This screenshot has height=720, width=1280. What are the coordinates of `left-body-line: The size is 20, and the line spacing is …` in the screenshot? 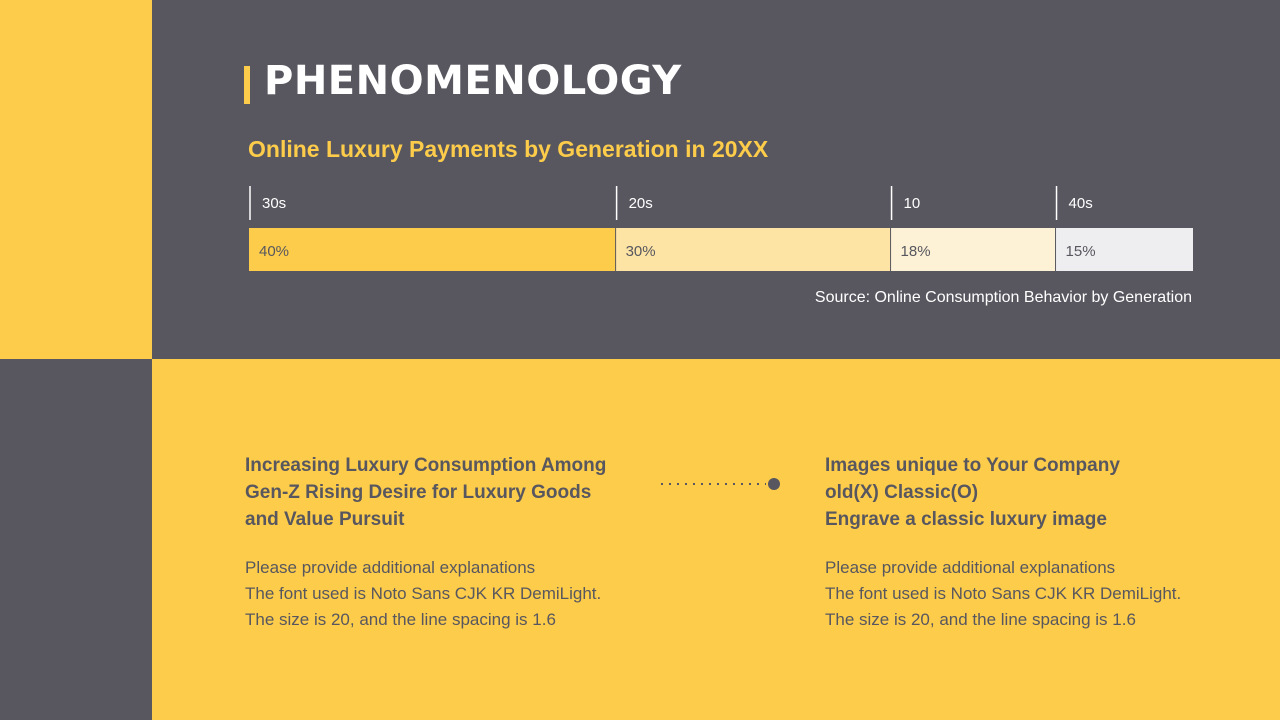 It's located at (400, 619).